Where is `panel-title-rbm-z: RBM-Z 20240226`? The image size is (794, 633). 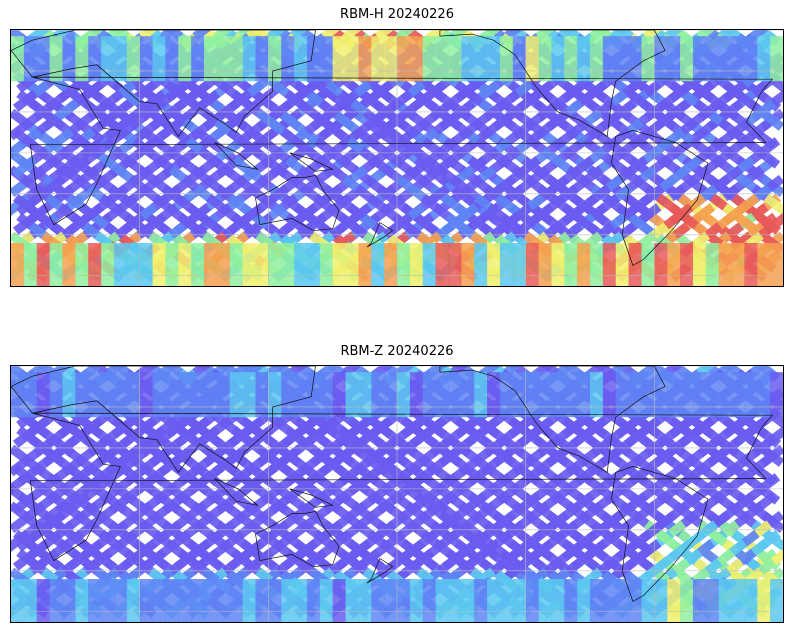
panel-title-rbm-z: RBM-Z 20240226 is located at coordinates (397, 351).